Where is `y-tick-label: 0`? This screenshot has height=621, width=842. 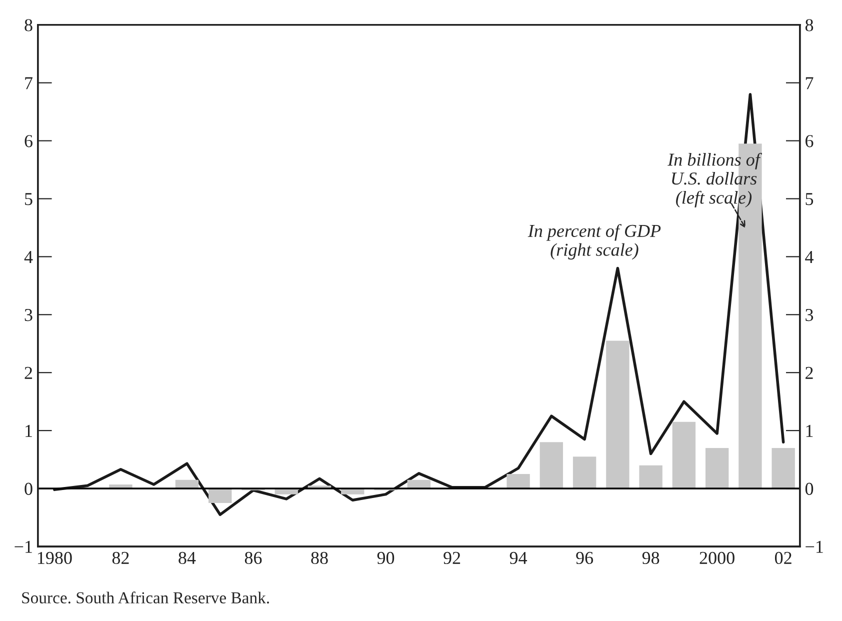
y-tick-label: 0 is located at coordinates (28, 488).